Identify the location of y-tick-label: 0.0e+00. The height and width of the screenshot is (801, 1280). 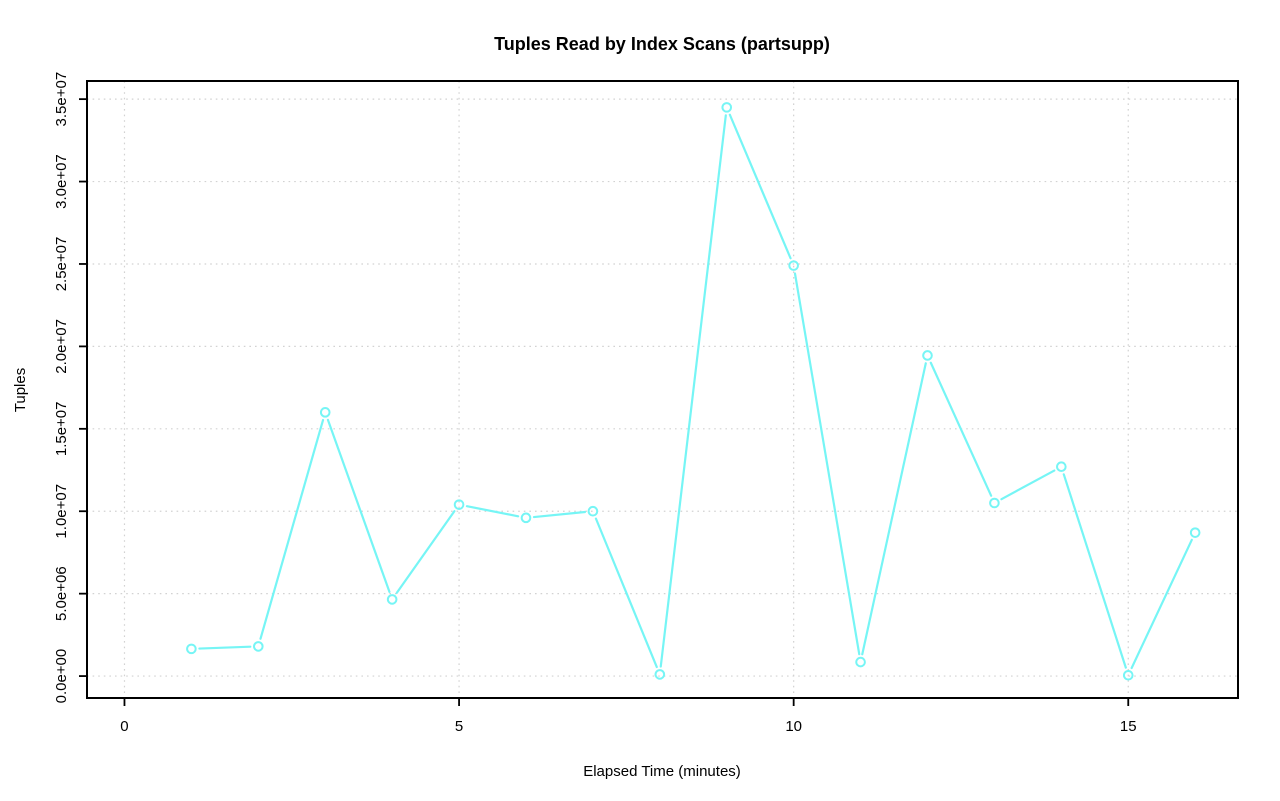
(61, 676).